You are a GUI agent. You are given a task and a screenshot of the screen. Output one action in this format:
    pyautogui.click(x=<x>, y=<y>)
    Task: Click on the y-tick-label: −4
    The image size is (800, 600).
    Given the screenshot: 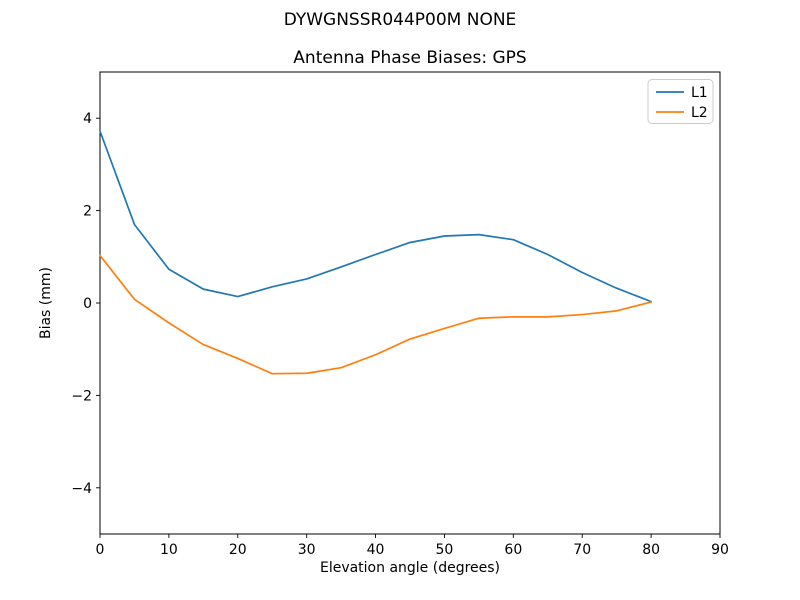 What is the action you would take?
    pyautogui.click(x=81, y=489)
    